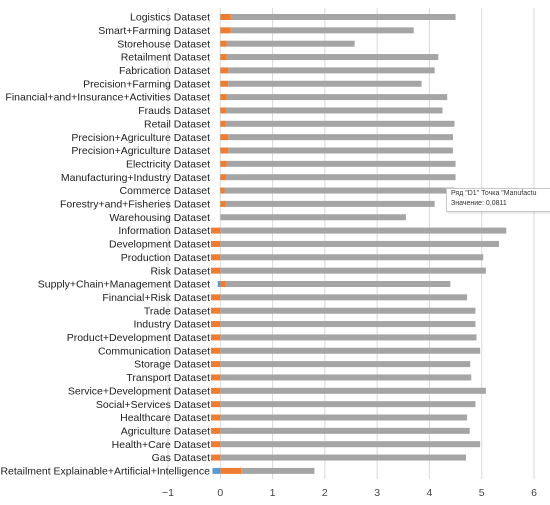 The image size is (550, 505). I want to click on category-label: Financial+Risk Dataset, so click(156, 298).